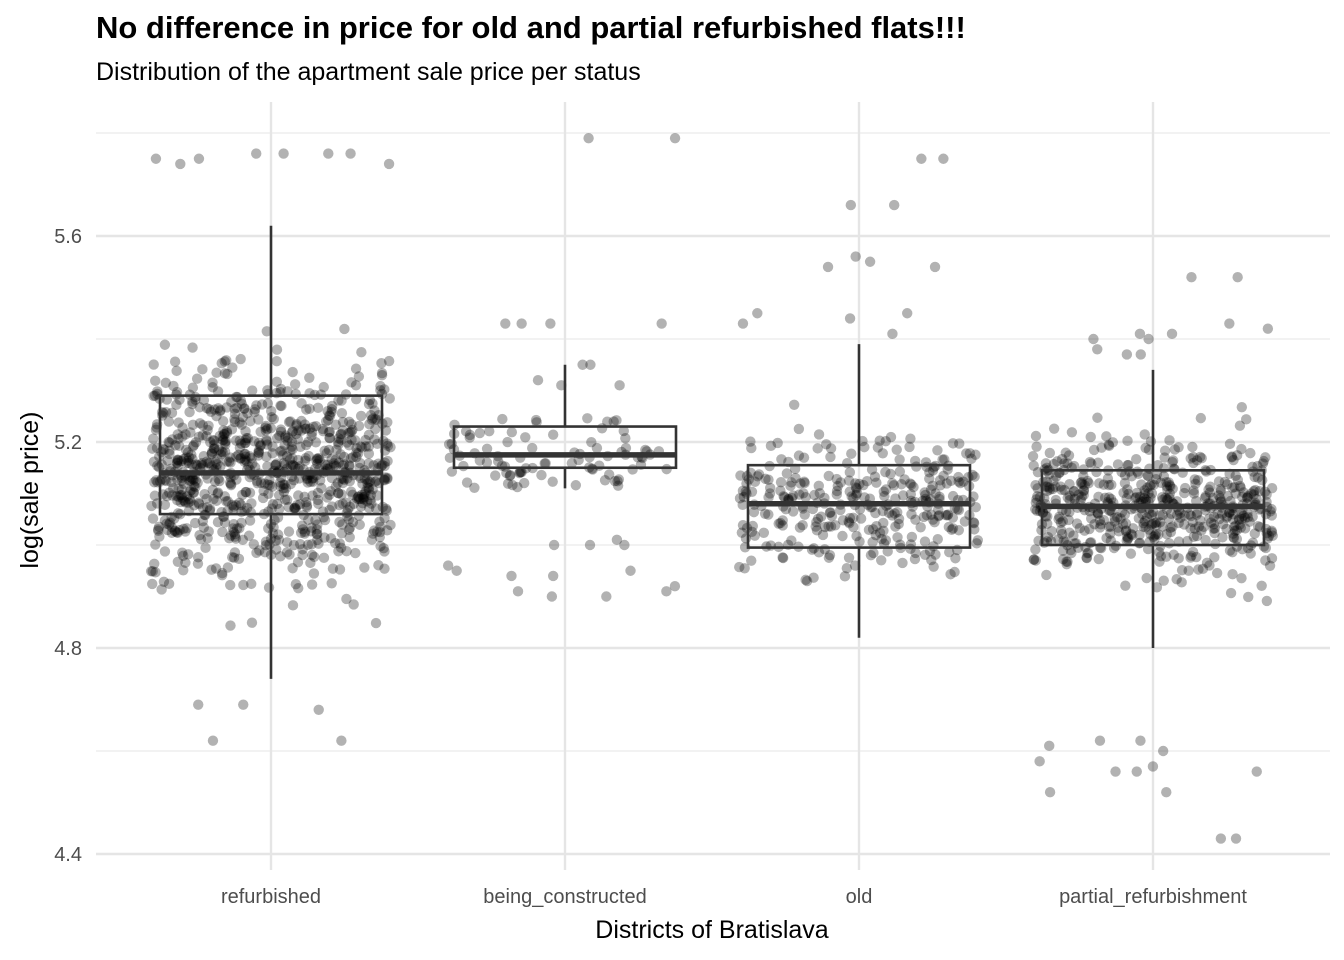 Image resolution: width=1344 pixels, height=960 pixels. What do you see at coordinates (711, 930) in the screenshot?
I see `x-axis-title: Districts of Bratislava` at bounding box center [711, 930].